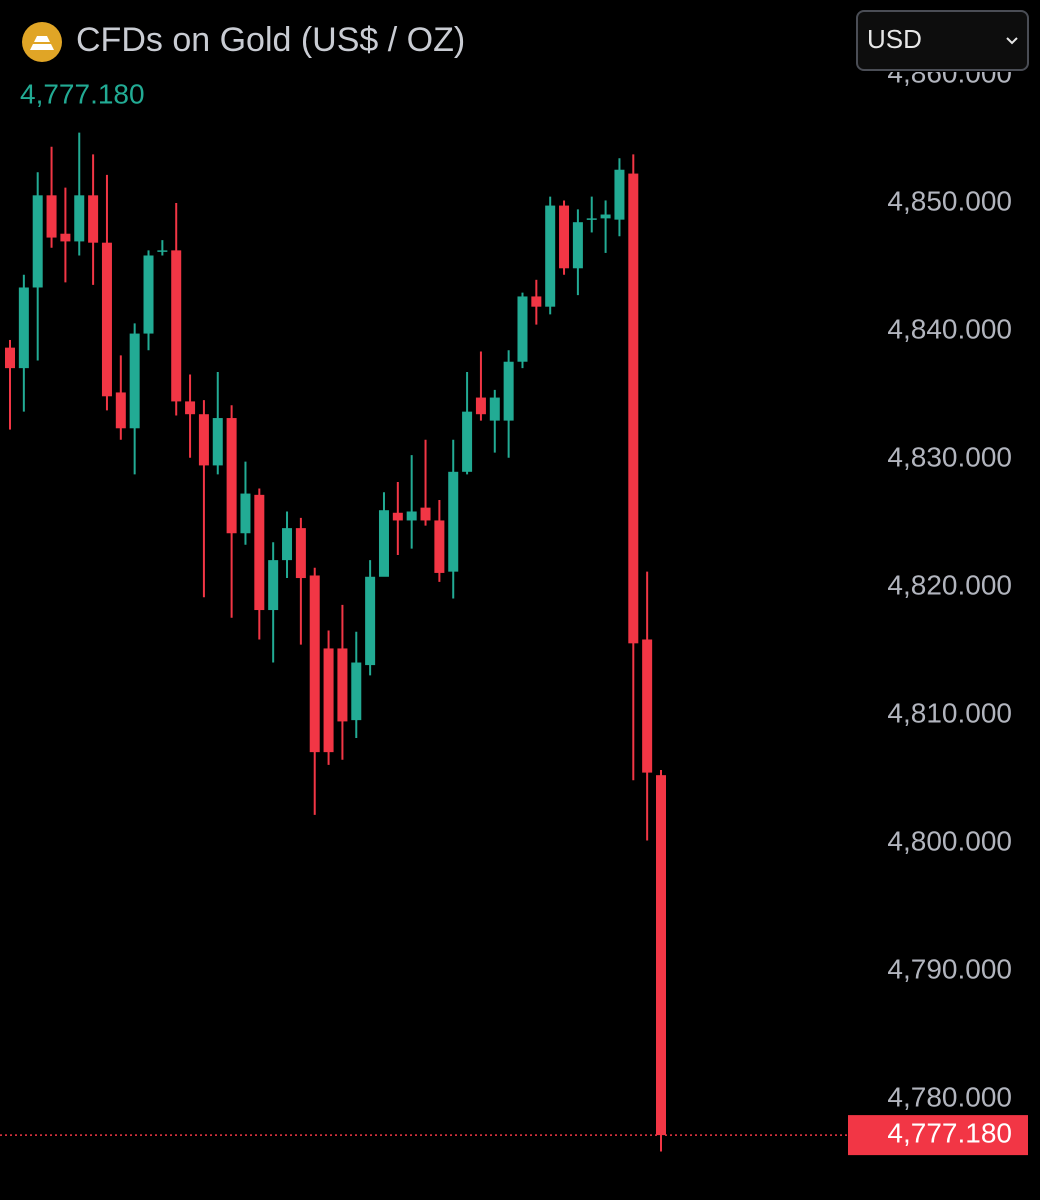 The height and width of the screenshot is (1200, 1040). Describe the element at coordinates (1012, 41) in the screenshot. I see `dropdown-arrow` at that location.